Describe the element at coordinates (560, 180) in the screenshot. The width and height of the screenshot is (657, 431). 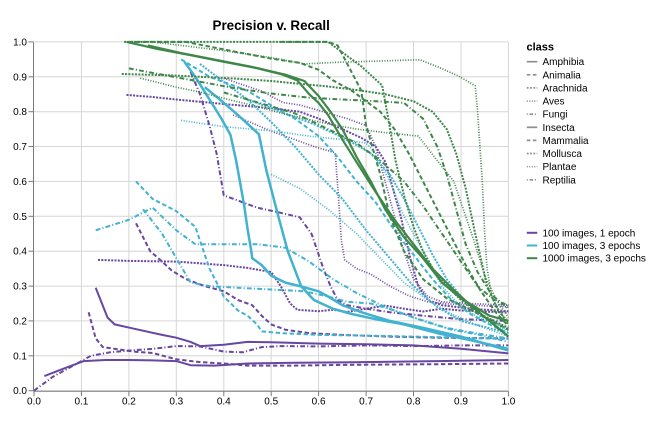
I see `svg-text: Reptilia` at that location.